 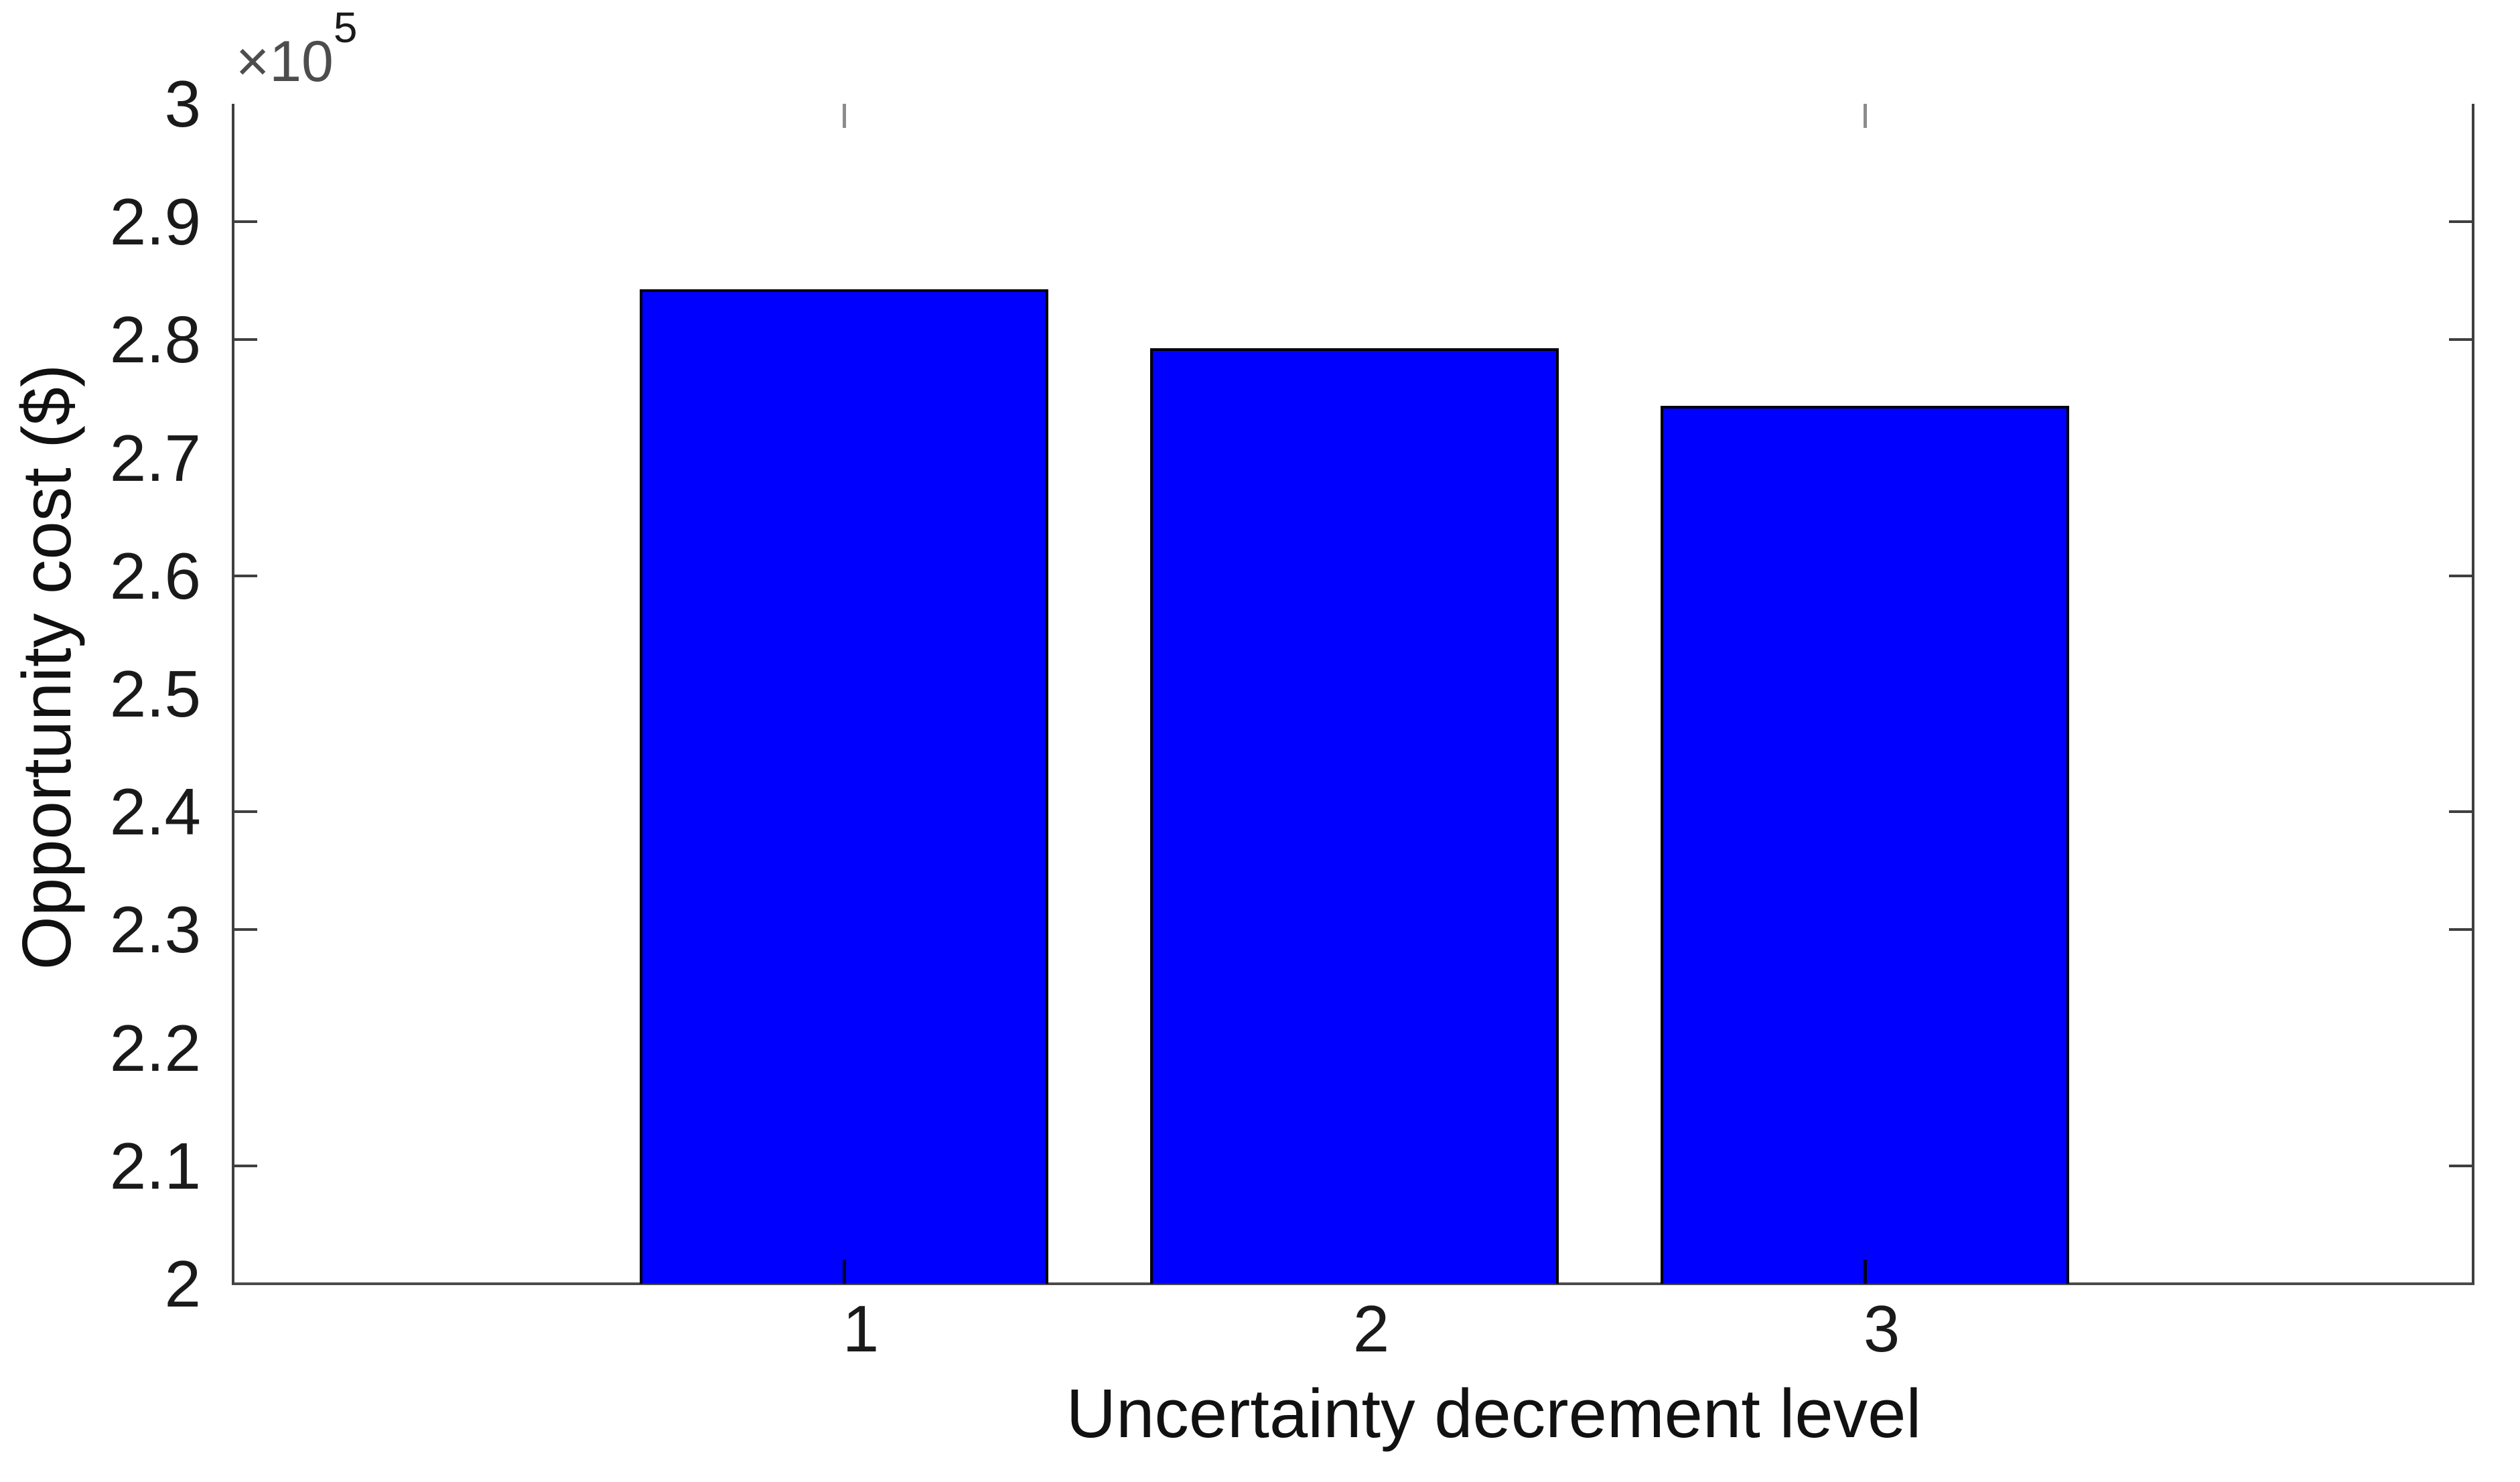 What do you see at coordinates (182, 104) in the screenshot?
I see `y-tick-label: 3` at bounding box center [182, 104].